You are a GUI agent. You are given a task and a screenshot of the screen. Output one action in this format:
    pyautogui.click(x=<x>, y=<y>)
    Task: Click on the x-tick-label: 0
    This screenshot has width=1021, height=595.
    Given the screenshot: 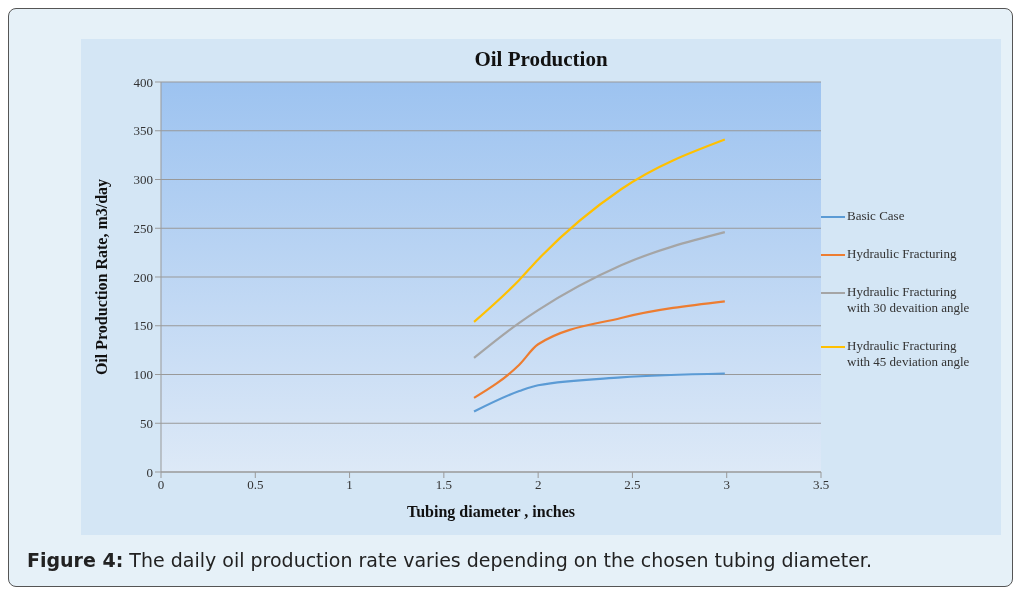 What is the action you would take?
    pyautogui.click(x=161, y=485)
    